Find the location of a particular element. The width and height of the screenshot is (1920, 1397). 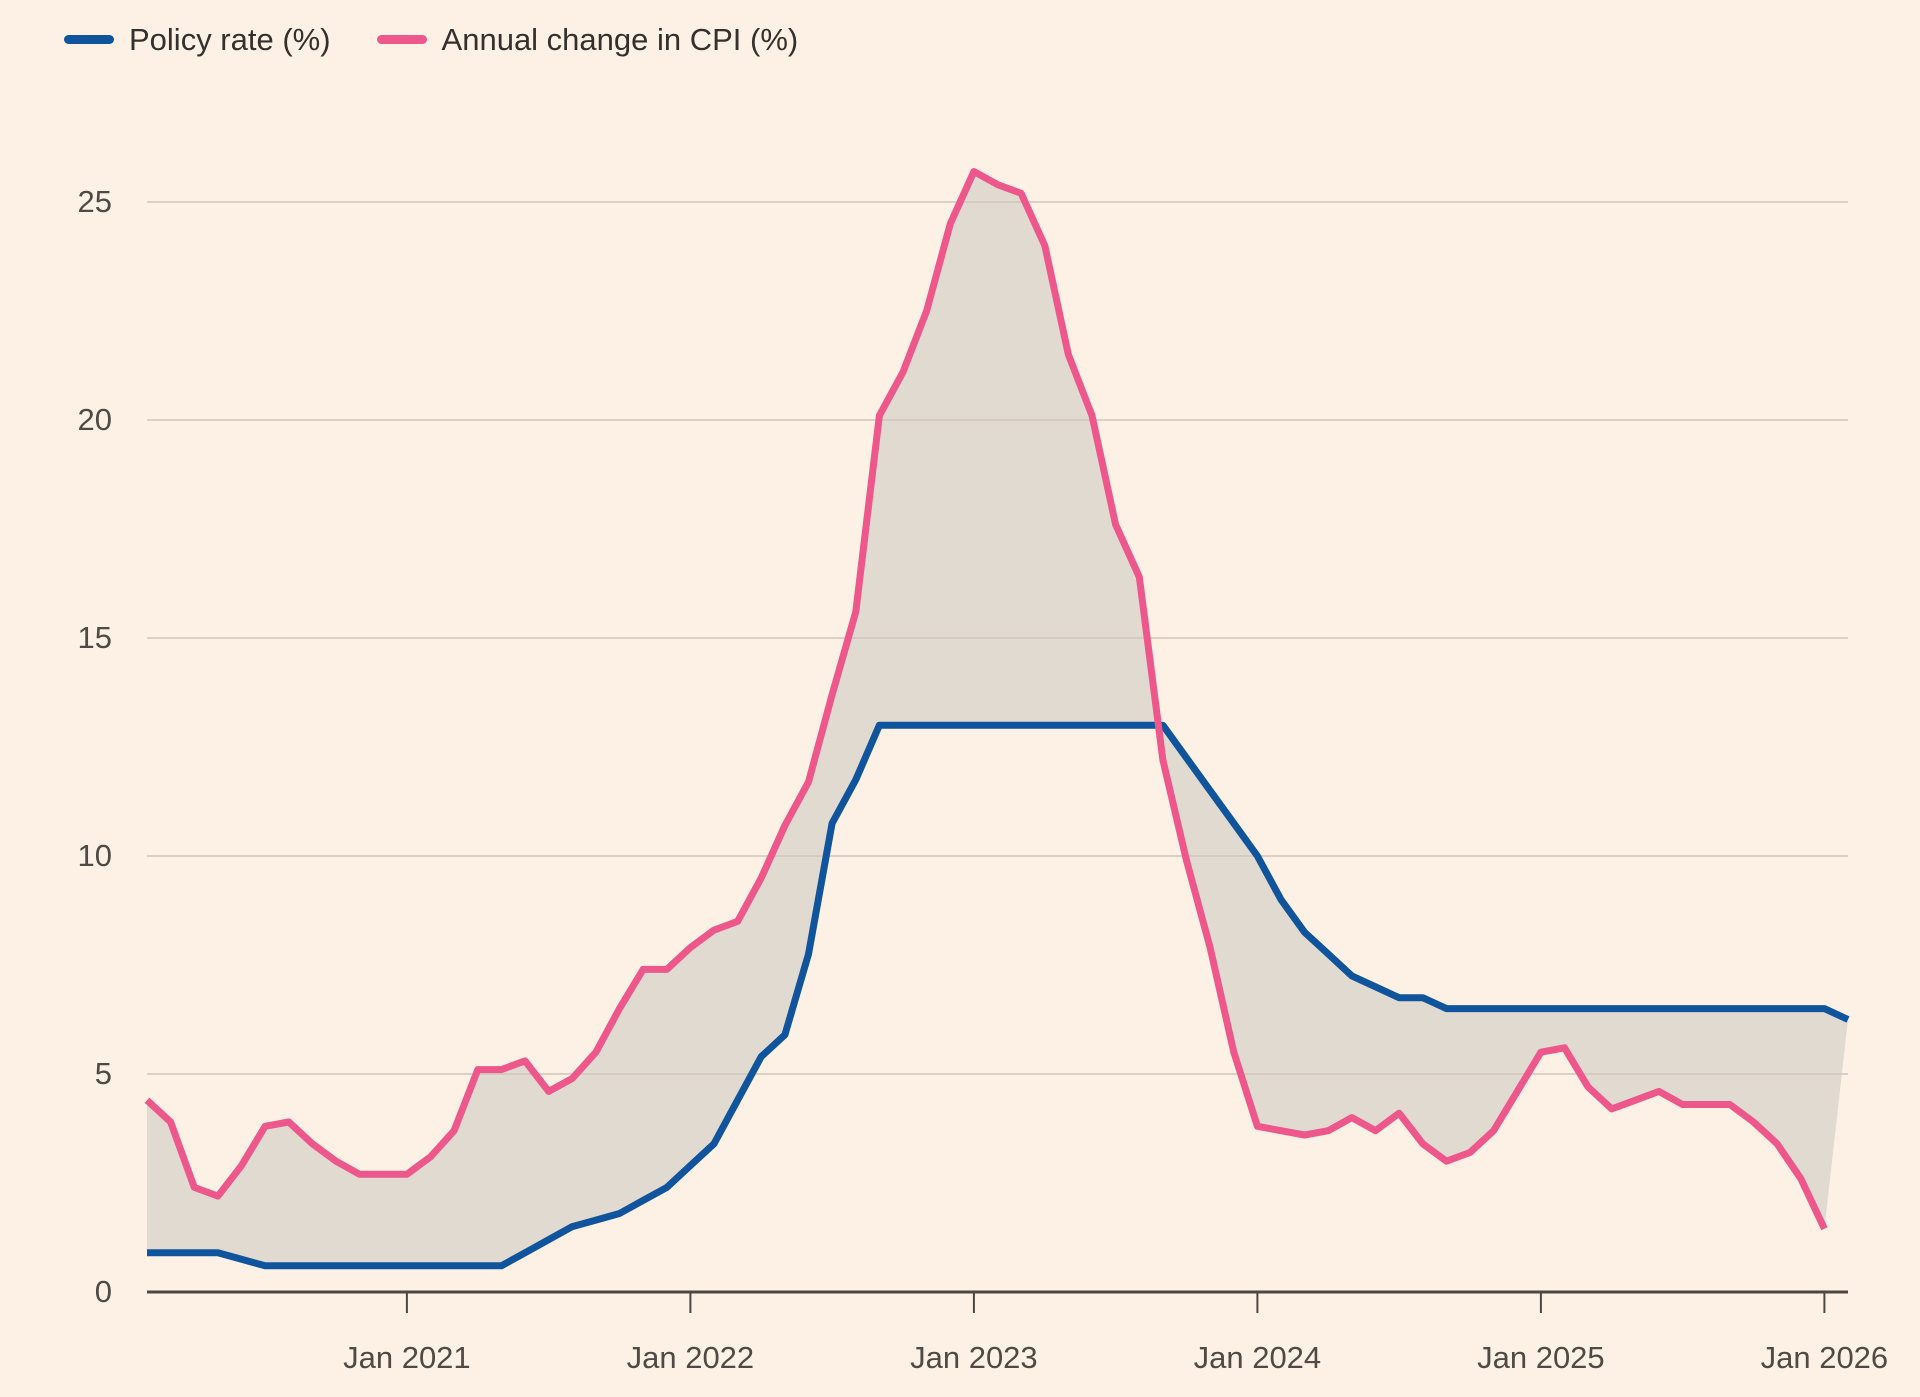

y-tick-label: 25 is located at coordinates (95, 201).